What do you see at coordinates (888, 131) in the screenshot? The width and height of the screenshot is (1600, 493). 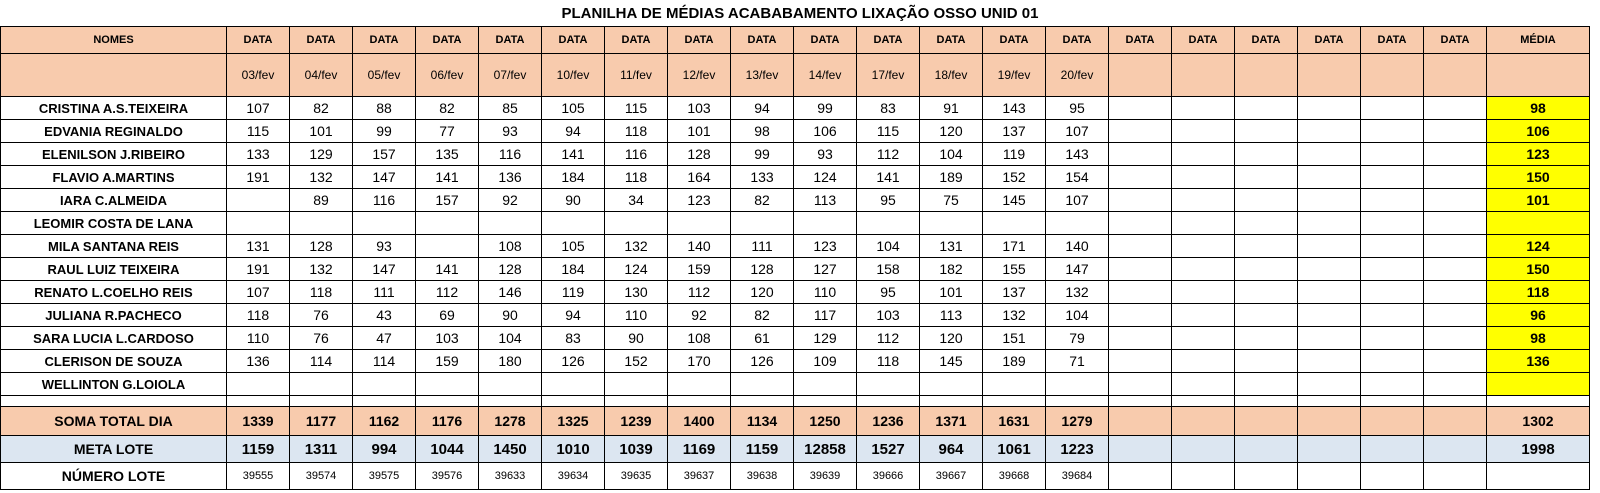 I see `value-cell: 115` at bounding box center [888, 131].